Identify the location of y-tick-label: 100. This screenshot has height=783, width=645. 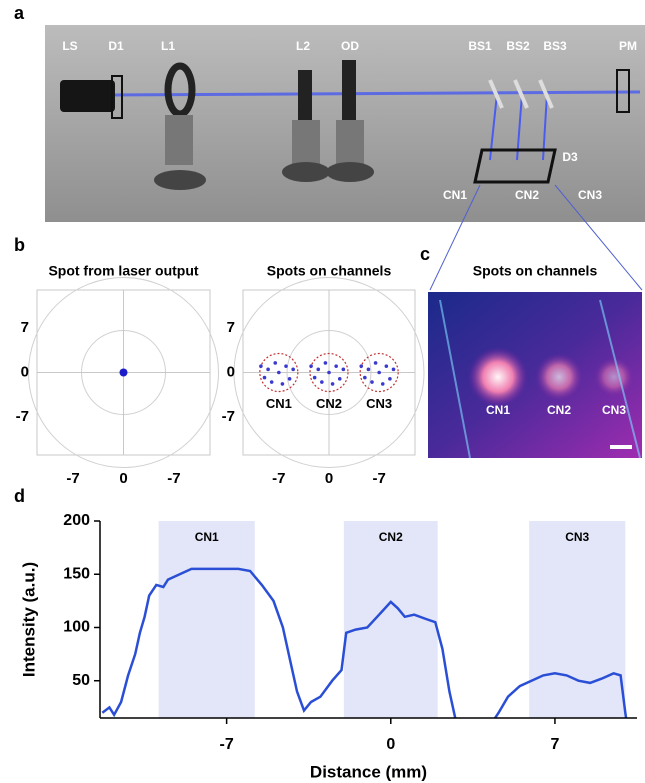
(76, 627).